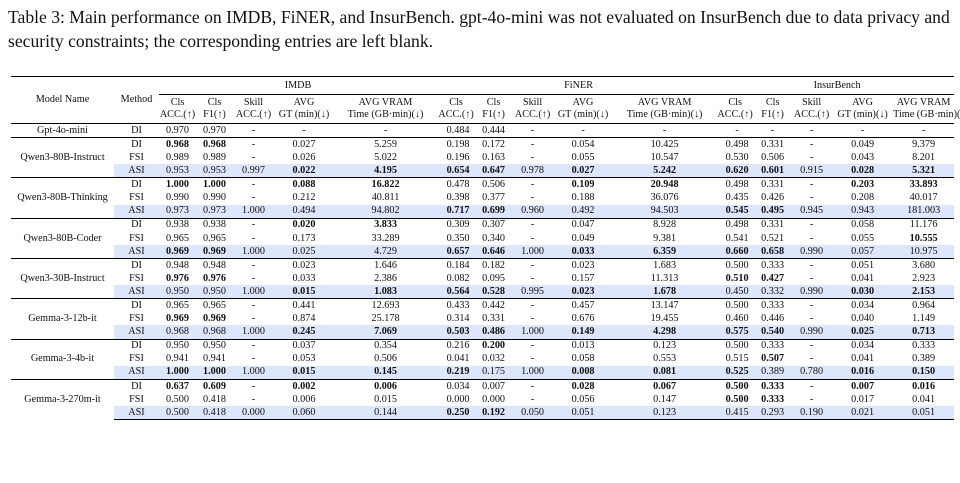 The height and width of the screenshot is (483, 960). Describe the element at coordinates (583, 319) in the screenshot. I see `value-cell: 0.676` at that location.